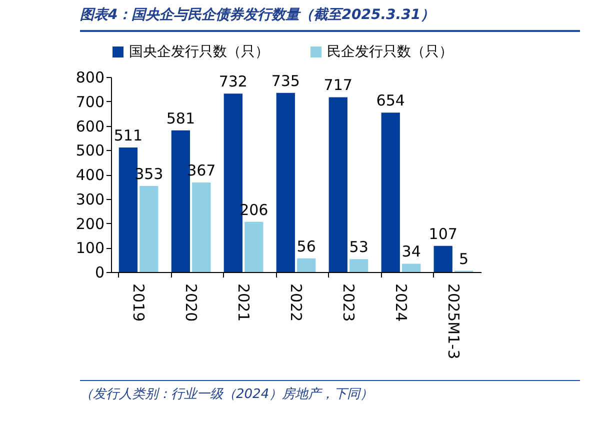  I want to click on x-tick-label: 2022, so click(296, 303).